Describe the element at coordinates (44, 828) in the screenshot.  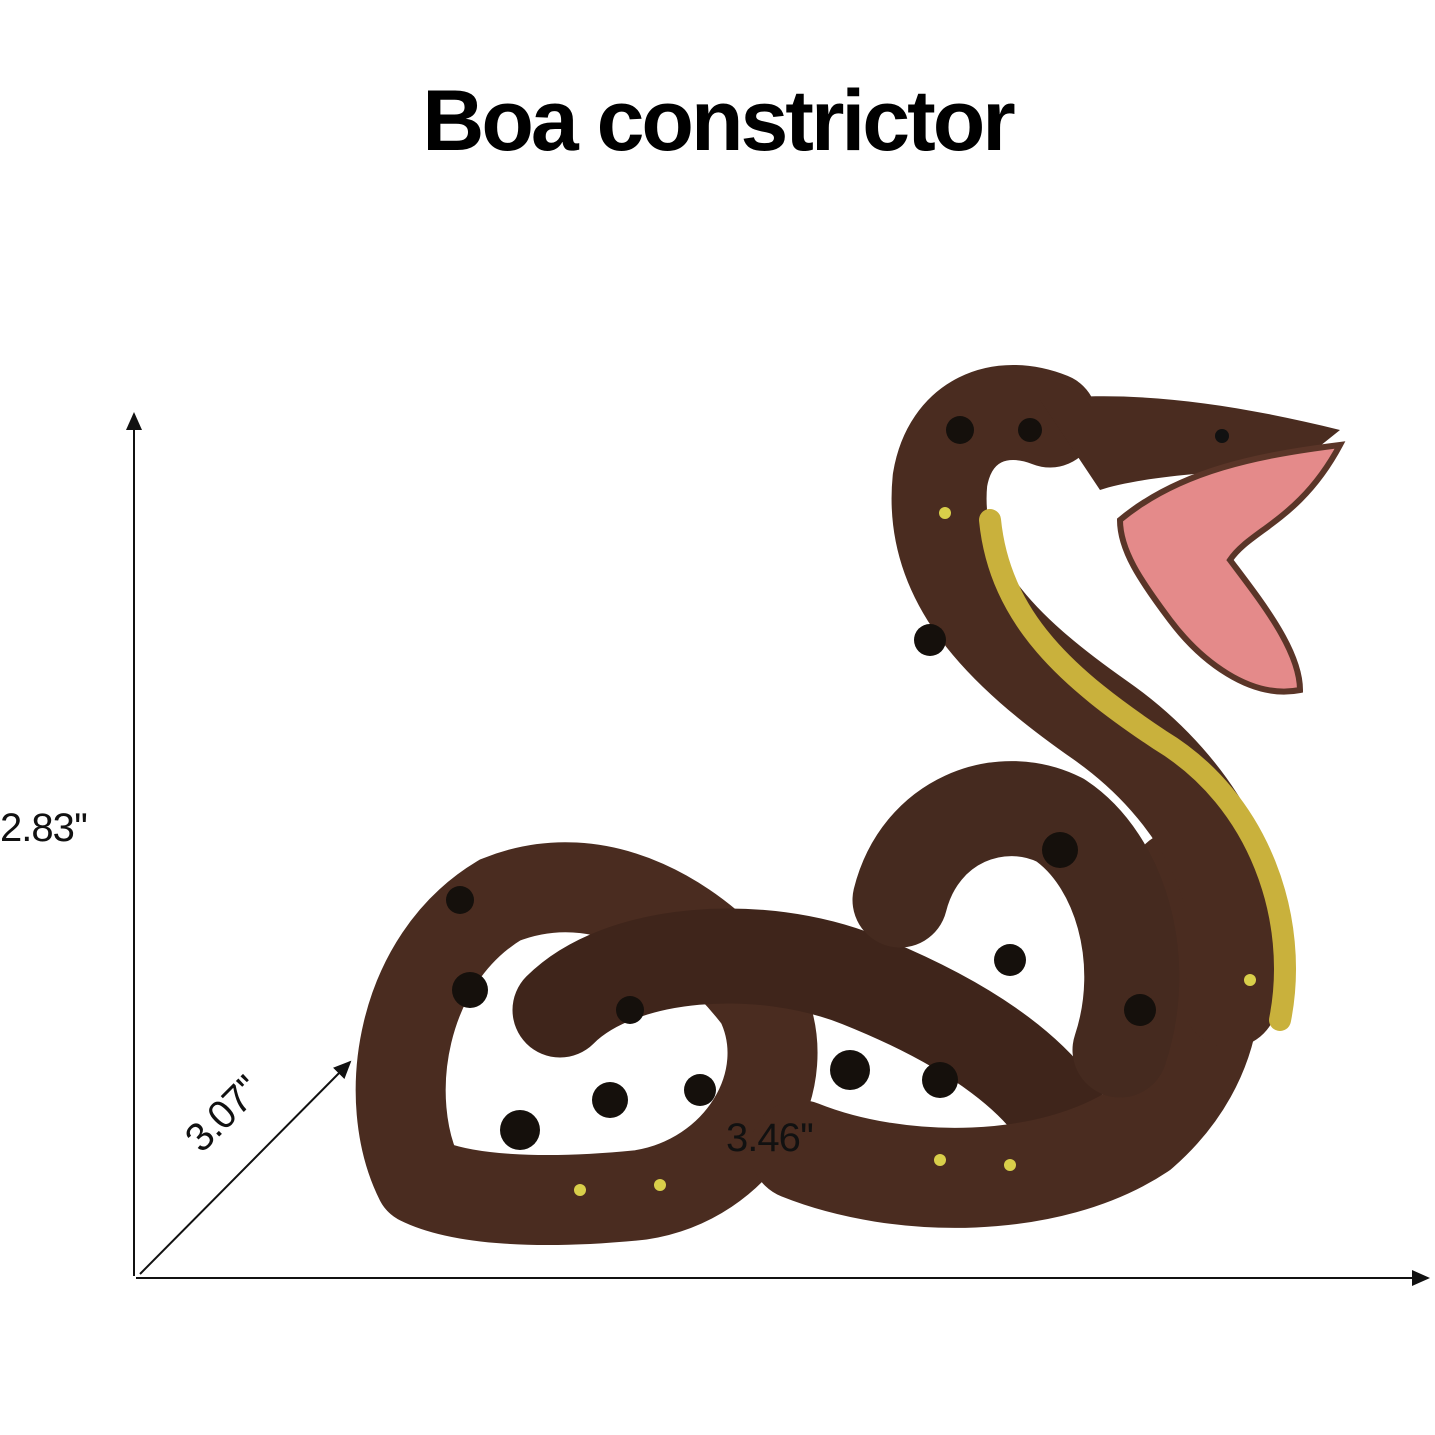
I see `height-label: 2.83''` at that location.